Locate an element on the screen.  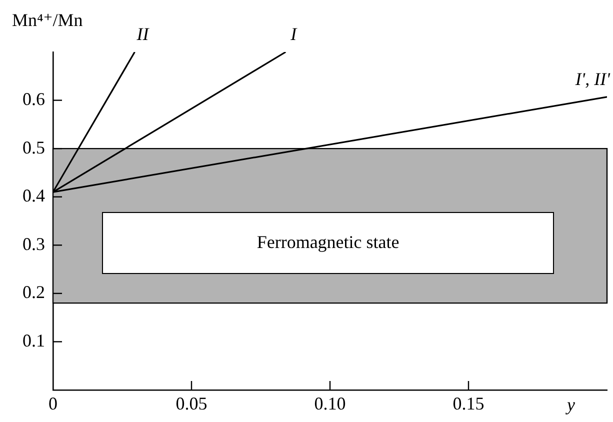
y-axis-title: Mn⁴⁺/Mn is located at coordinates (47, 20).